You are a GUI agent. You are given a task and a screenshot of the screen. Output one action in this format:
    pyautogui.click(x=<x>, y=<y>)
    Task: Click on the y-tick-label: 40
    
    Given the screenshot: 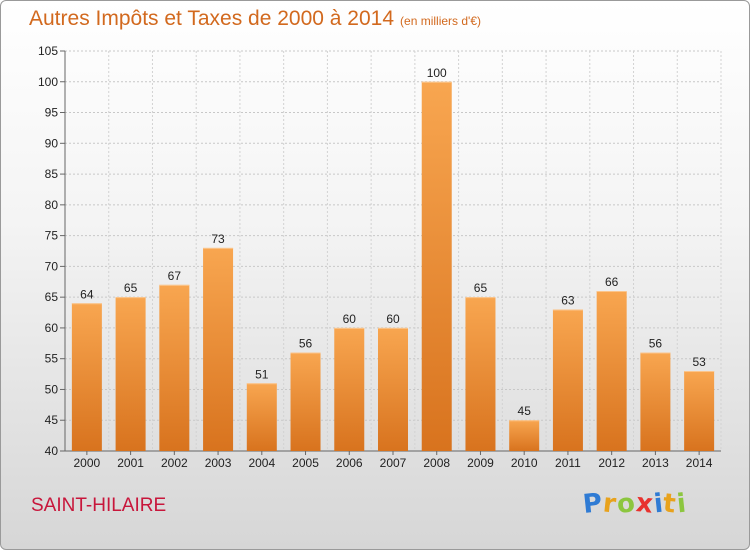 What is the action you would take?
    pyautogui.click(x=52, y=451)
    